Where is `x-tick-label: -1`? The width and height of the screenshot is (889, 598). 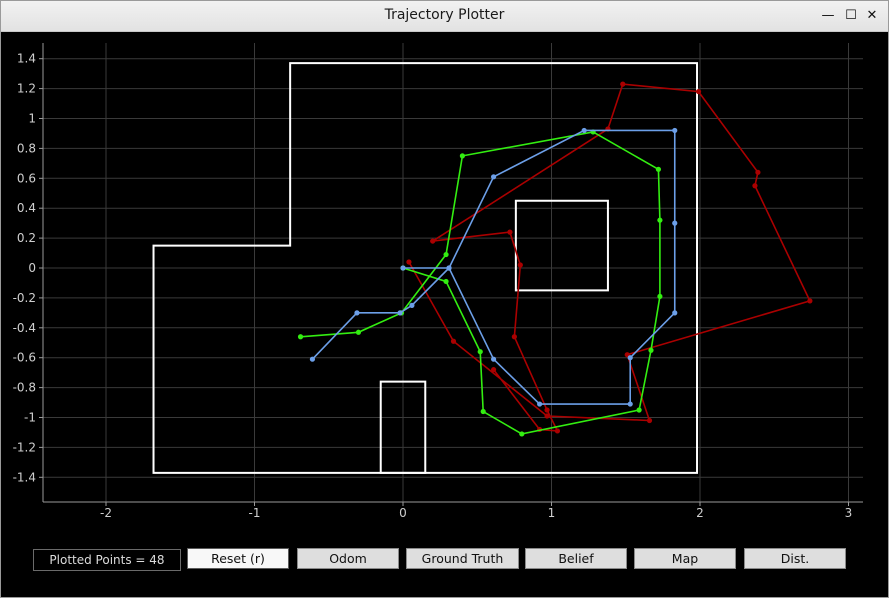 x-tick-label: -1 is located at coordinates (255, 513).